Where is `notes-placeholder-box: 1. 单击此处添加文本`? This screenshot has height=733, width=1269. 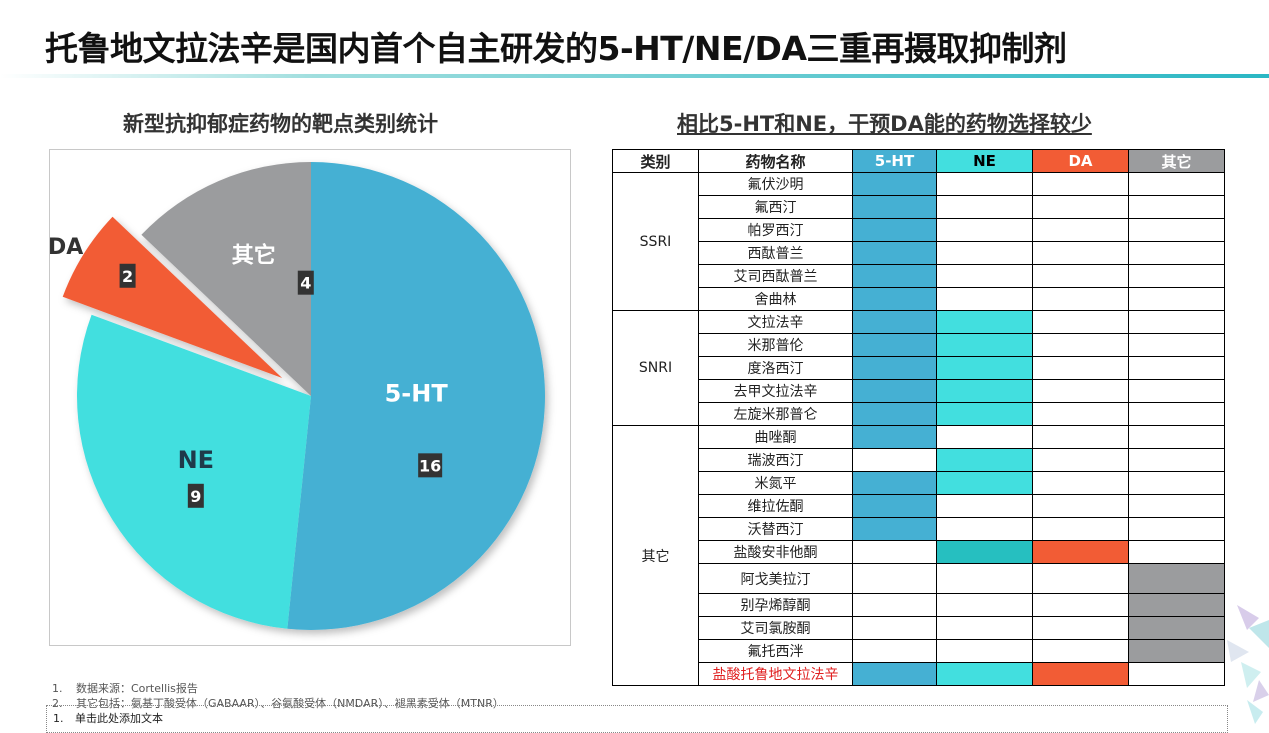 notes-placeholder-box: 1. 单击此处添加文本 is located at coordinates (637, 719).